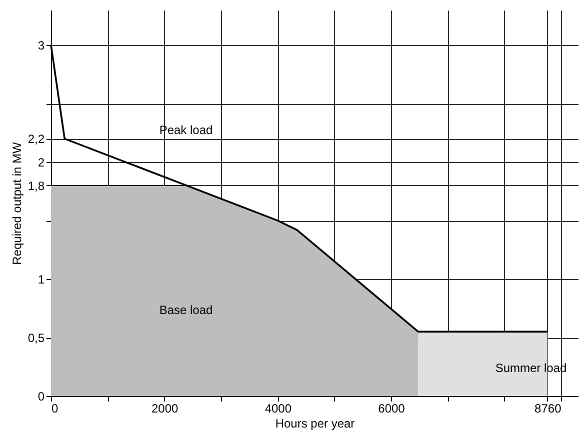 Image resolution: width=588 pixels, height=439 pixels. I want to click on x-tick-label: 8760, so click(548, 409).